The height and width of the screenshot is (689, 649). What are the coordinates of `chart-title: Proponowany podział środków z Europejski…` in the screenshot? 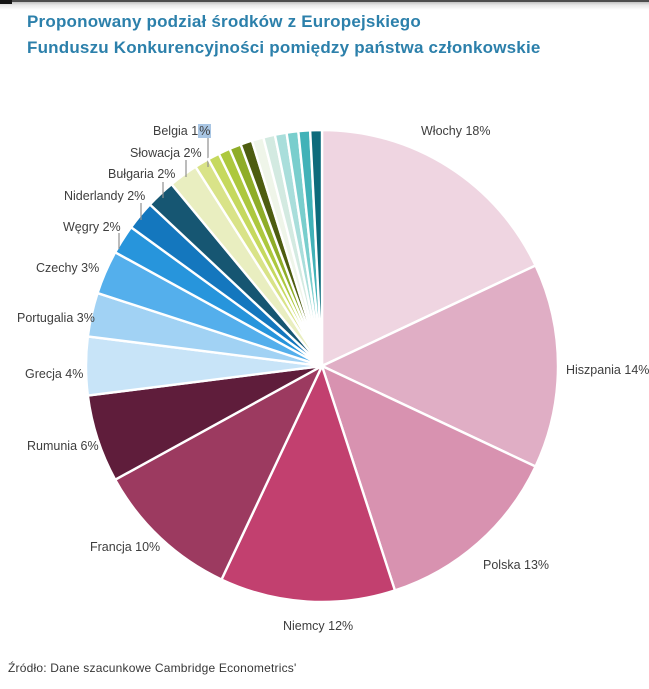 It's located at (284, 35).